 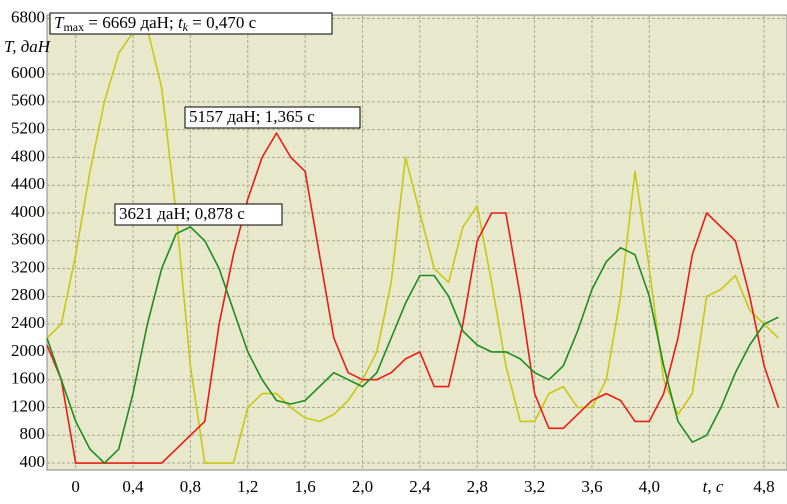 What do you see at coordinates (190, 486) in the screenshot?
I see `x-tick-label: 0,8` at bounding box center [190, 486].